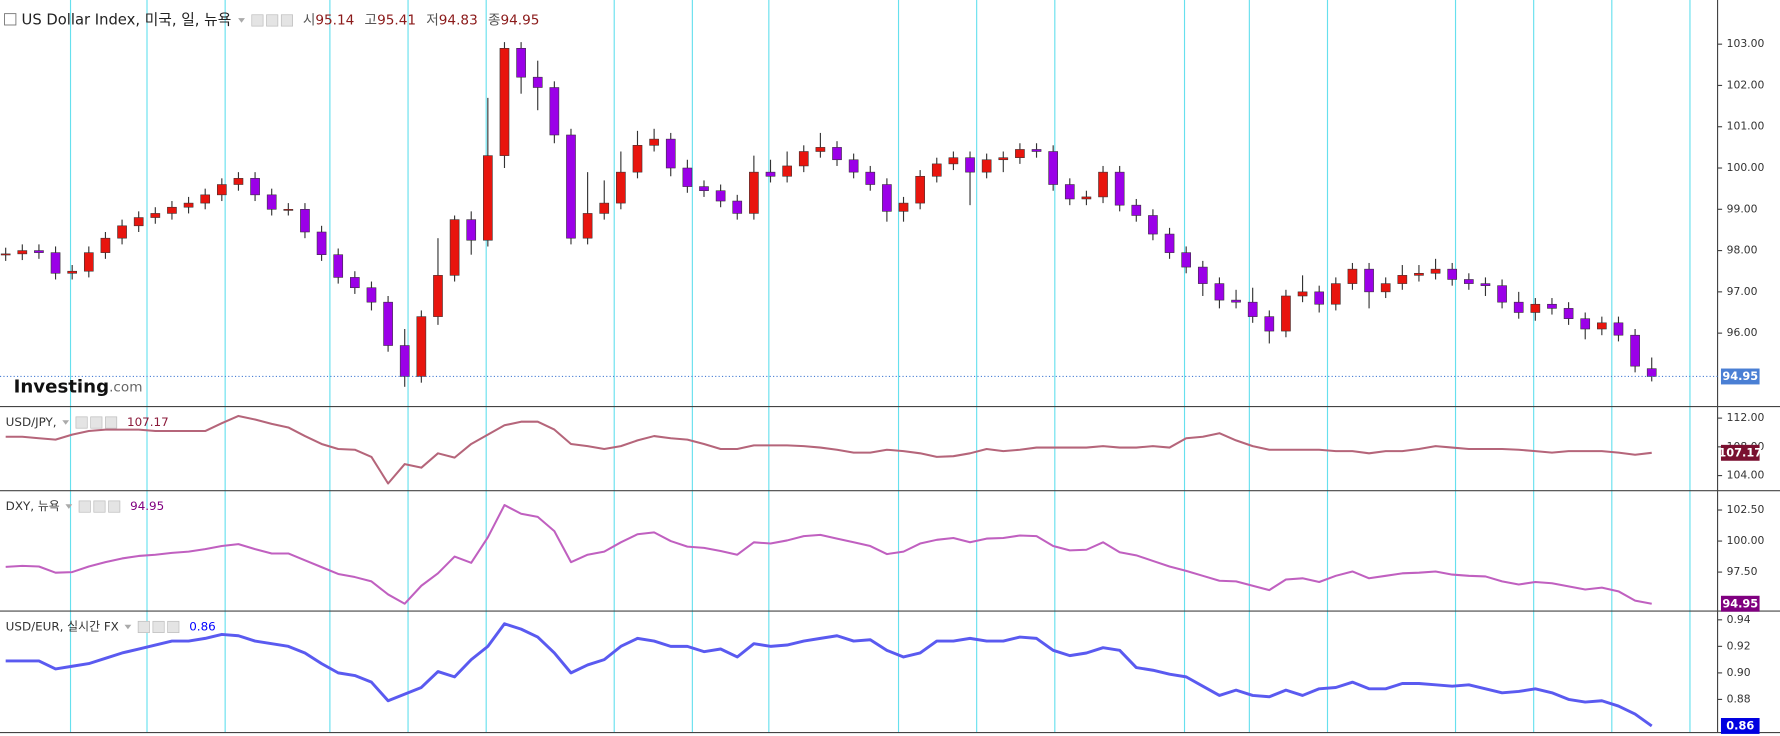 The image size is (1780, 736). What do you see at coordinates (1740, 376) in the screenshot?
I see `last-price-label: 94.95` at bounding box center [1740, 376].